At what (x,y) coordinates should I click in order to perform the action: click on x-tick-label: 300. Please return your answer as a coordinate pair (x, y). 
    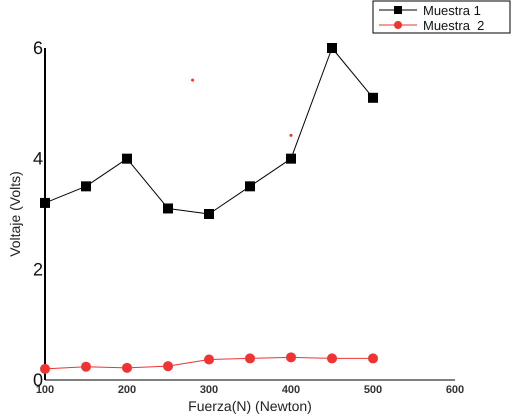
    Looking at the image, I should click on (209, 390).